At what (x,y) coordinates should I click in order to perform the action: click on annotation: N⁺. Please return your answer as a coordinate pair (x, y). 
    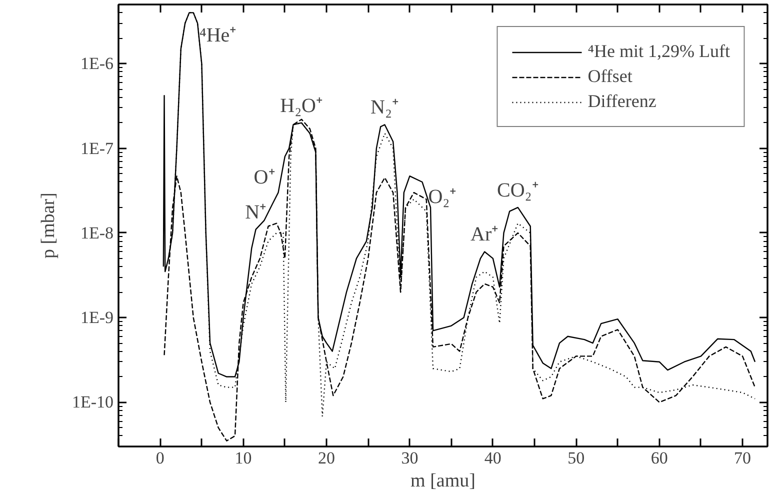
    Looking at the image, I should click on (256, 212).